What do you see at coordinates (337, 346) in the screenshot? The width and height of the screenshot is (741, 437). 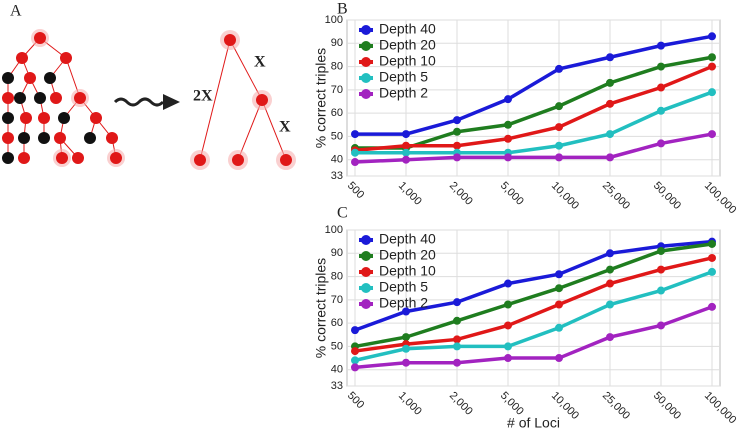 I see `y-tick-label: 50` at bounding box center [337, 346].